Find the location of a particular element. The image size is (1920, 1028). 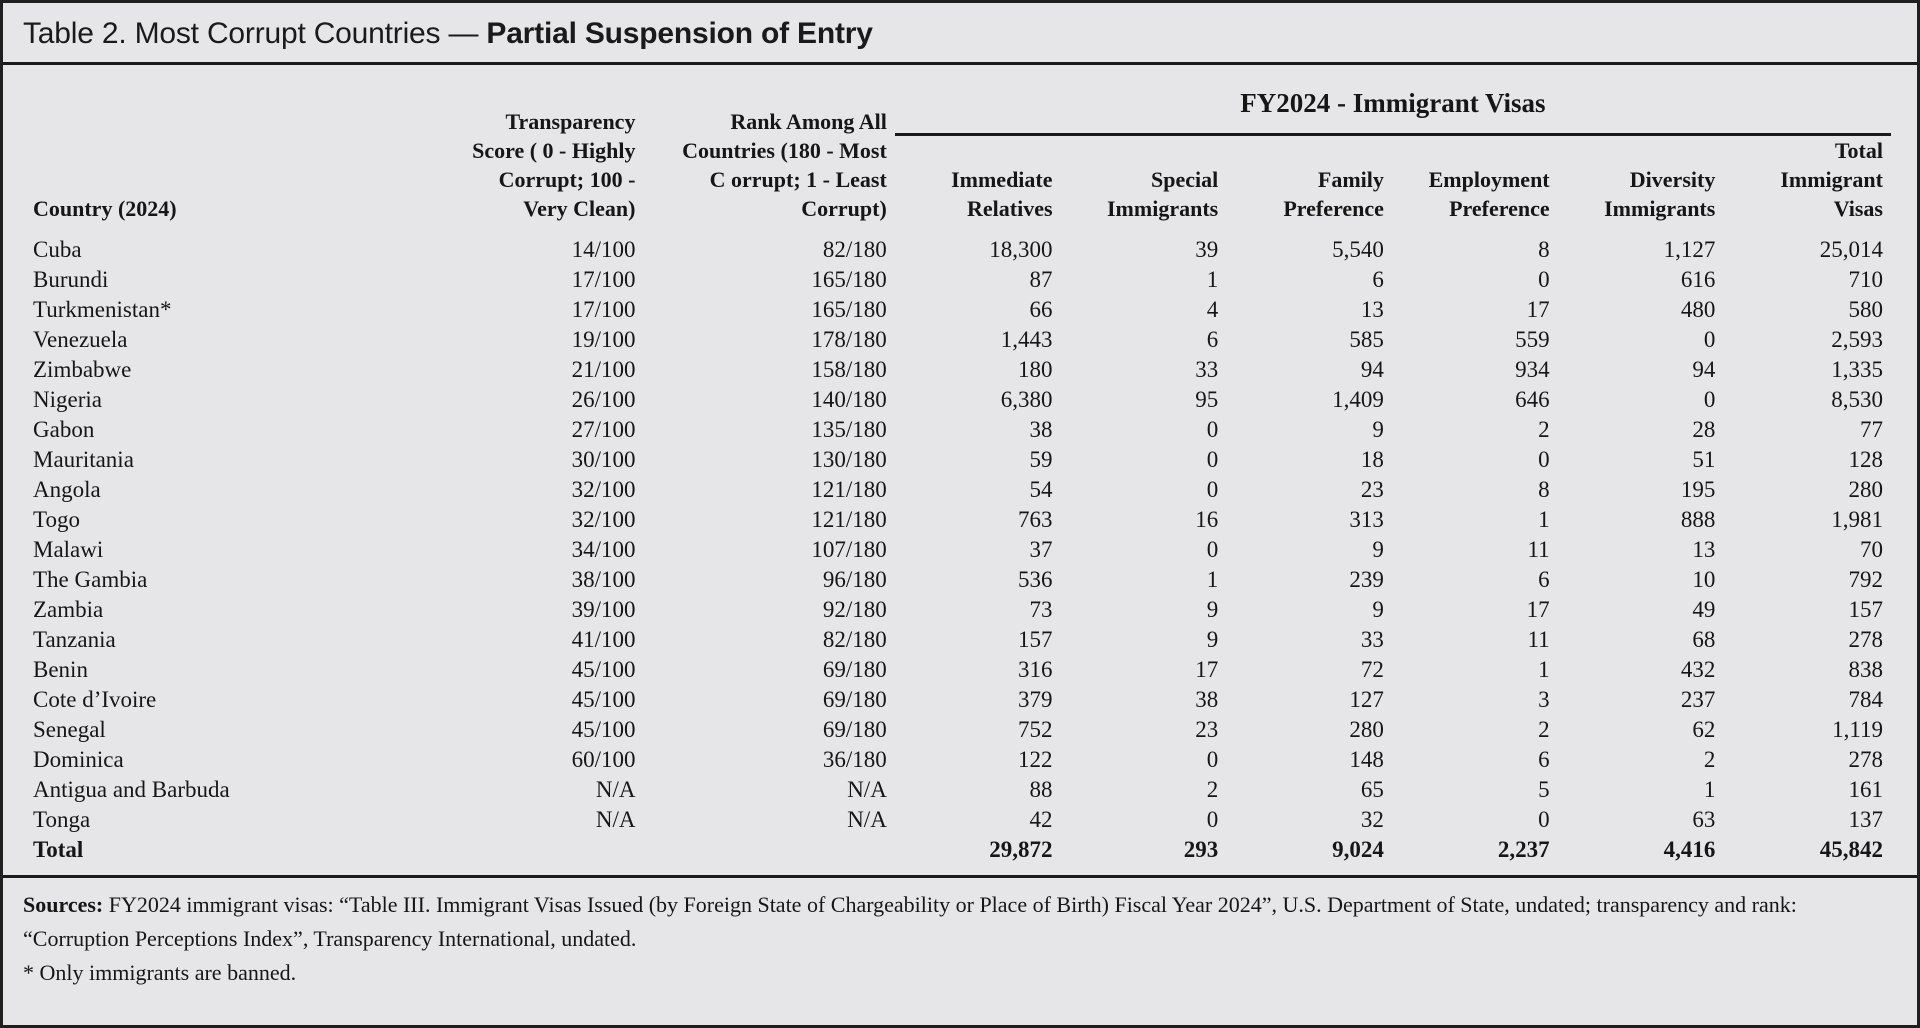

value-cell: 752 is located at coordinates (1035, 729).